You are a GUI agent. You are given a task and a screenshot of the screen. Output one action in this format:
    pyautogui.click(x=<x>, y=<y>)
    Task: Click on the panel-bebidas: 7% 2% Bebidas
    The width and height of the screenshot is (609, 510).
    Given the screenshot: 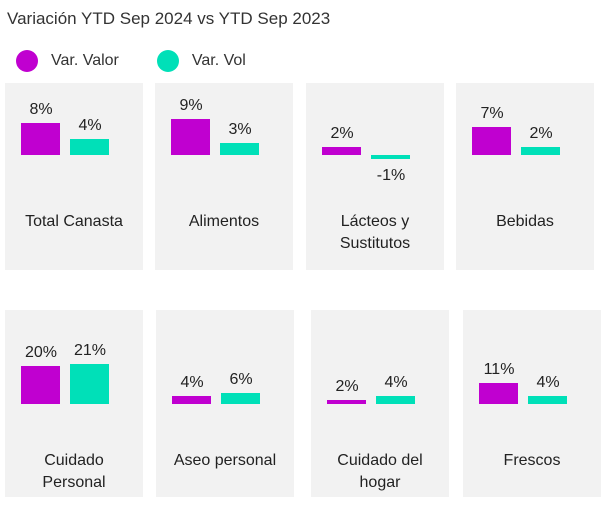 What is the action you would take?
    pyautogui.click(x=525, y=176)
    